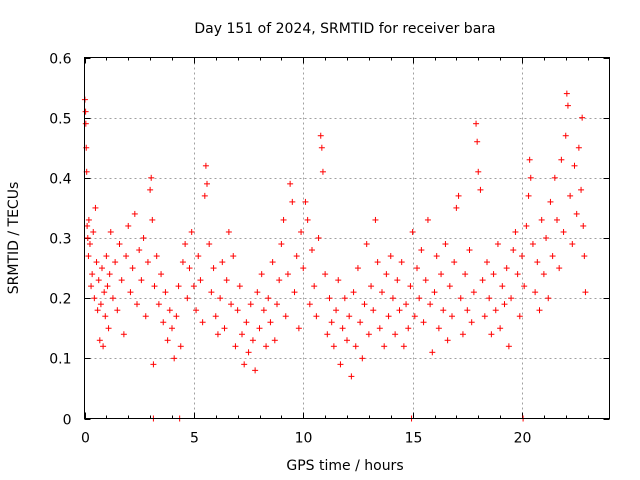 The height and width of the screenshot is (480, 640). I want to click on y-tick-label: 0.5, so click(60, 120).